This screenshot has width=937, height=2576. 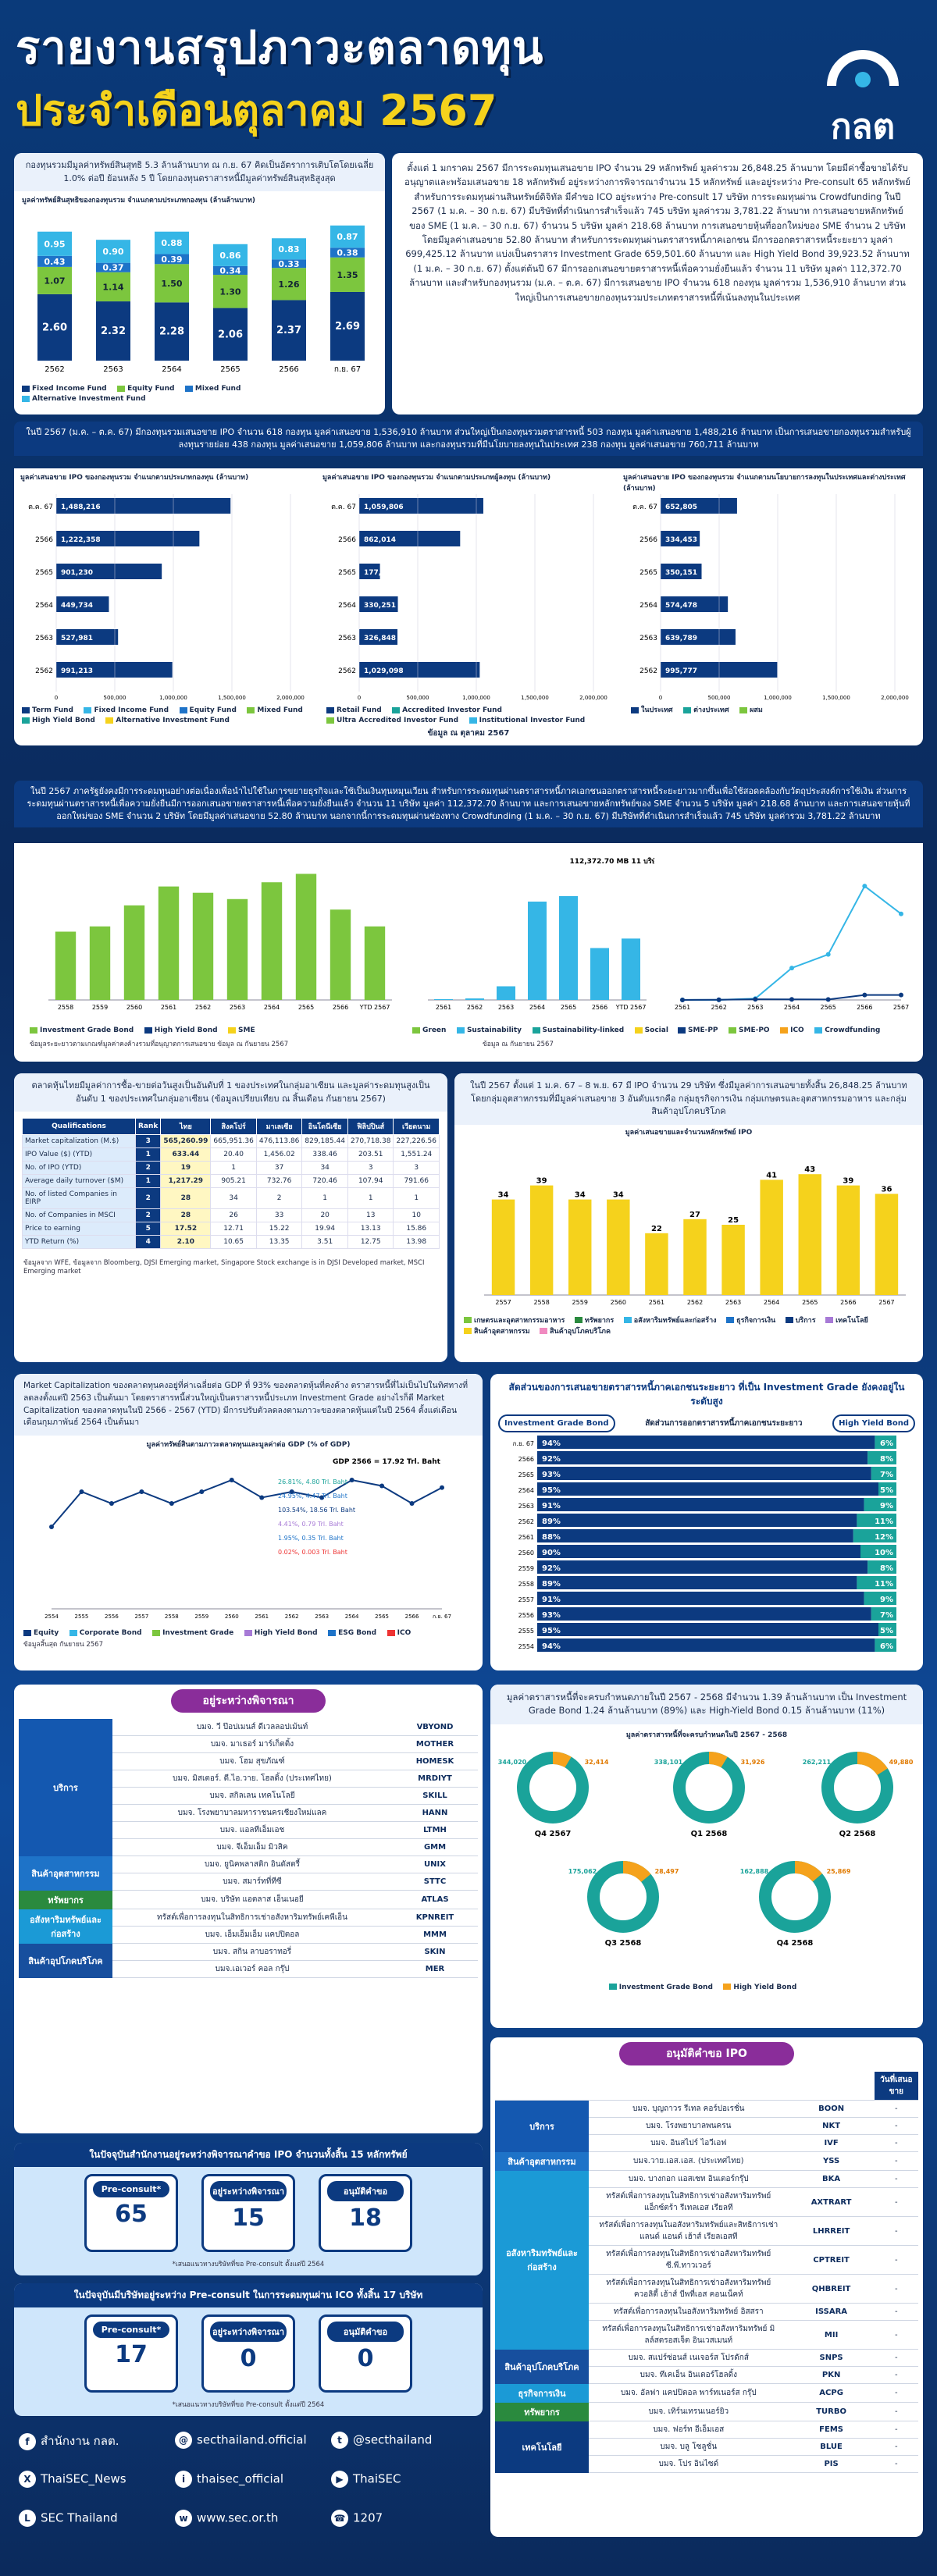 I want to click on ticker-code: QHBREIT, so click(x=831, y=2289).